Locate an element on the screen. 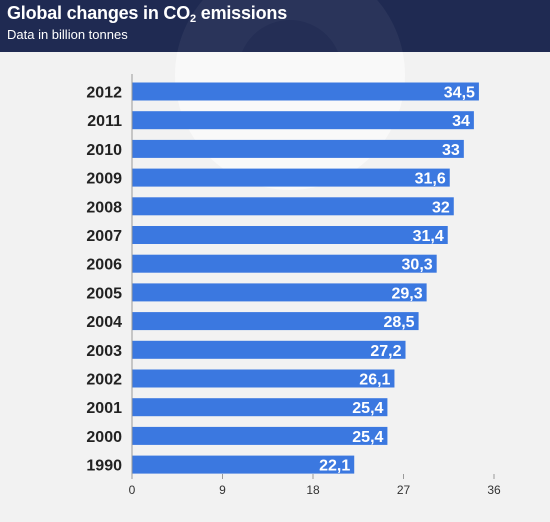 The width and height of the screenshot is (550, 522). category-label: 2006 is located at coordinates (104, 265).